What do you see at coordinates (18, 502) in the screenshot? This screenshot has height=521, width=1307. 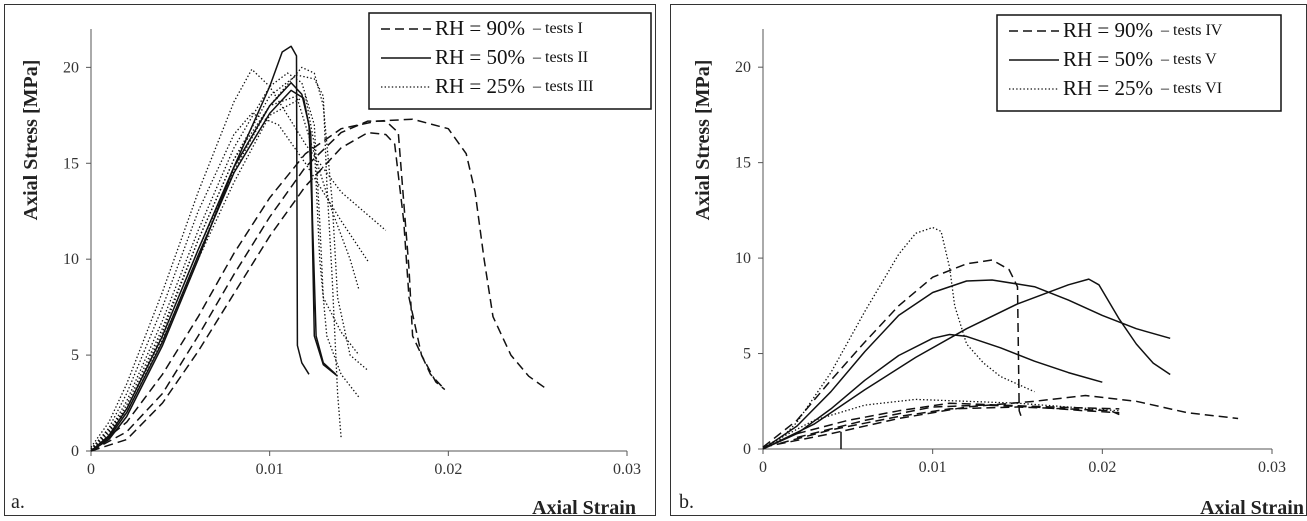 I see `panel-label: a.` at bounding box center [18, 502].